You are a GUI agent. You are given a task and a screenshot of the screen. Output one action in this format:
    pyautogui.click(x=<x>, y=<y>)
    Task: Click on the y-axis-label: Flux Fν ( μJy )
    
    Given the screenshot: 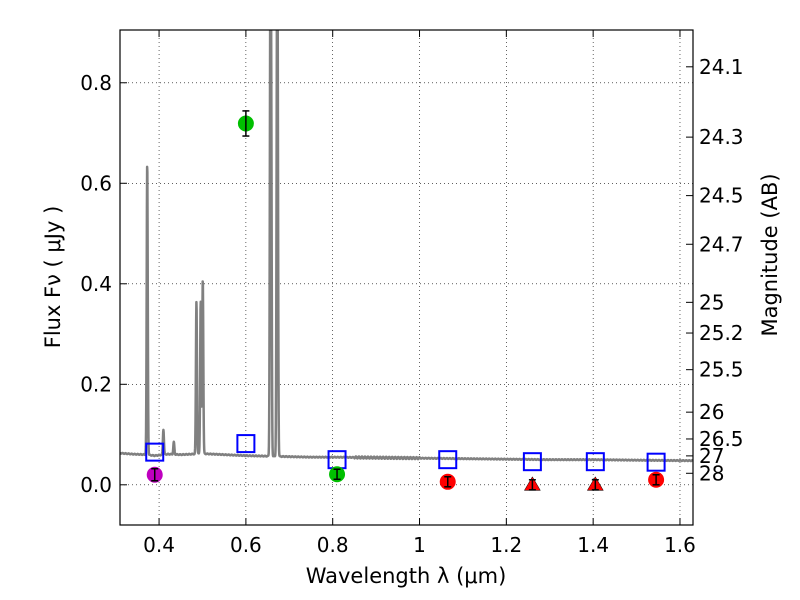 What is the action you would take?
    pyautogui.click(x=53, y=277)
    